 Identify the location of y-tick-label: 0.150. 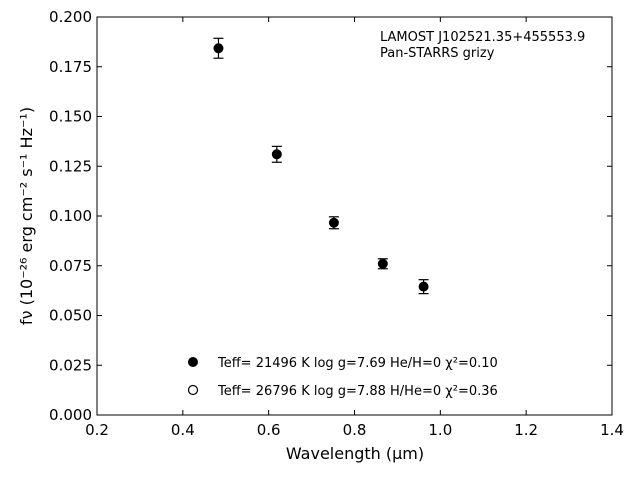
(70, 117).